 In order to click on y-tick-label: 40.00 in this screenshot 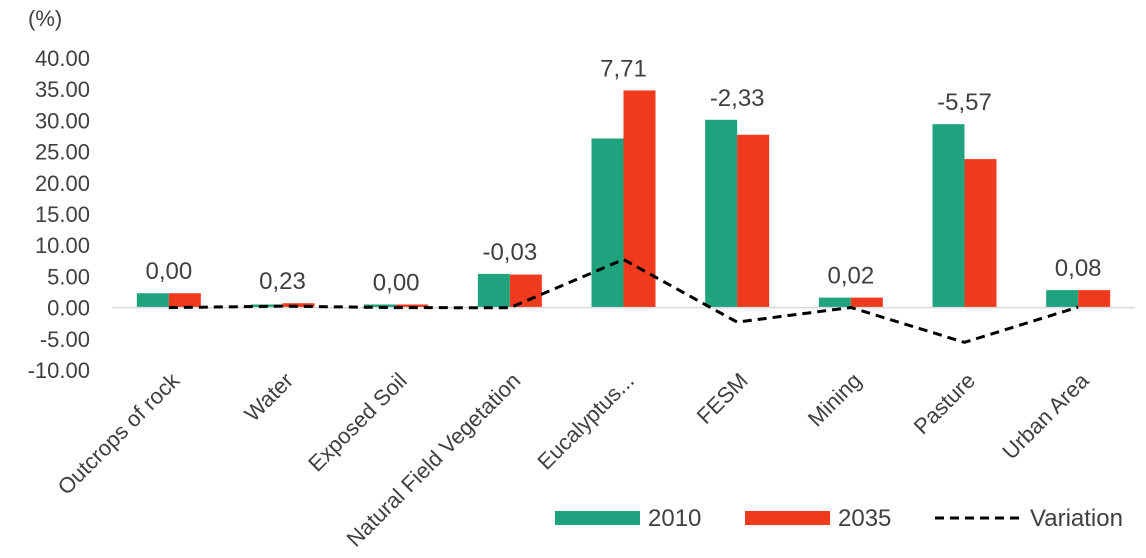, I will do `click(62, 58)`.